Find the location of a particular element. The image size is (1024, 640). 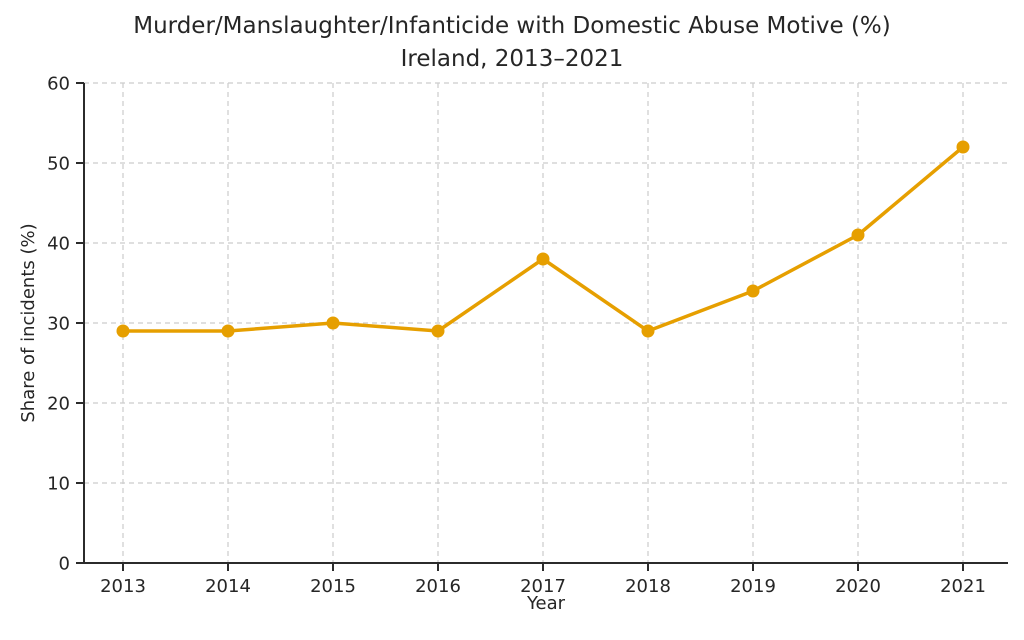

x-tick-label: 2017 is located at coordinates (543, 586).